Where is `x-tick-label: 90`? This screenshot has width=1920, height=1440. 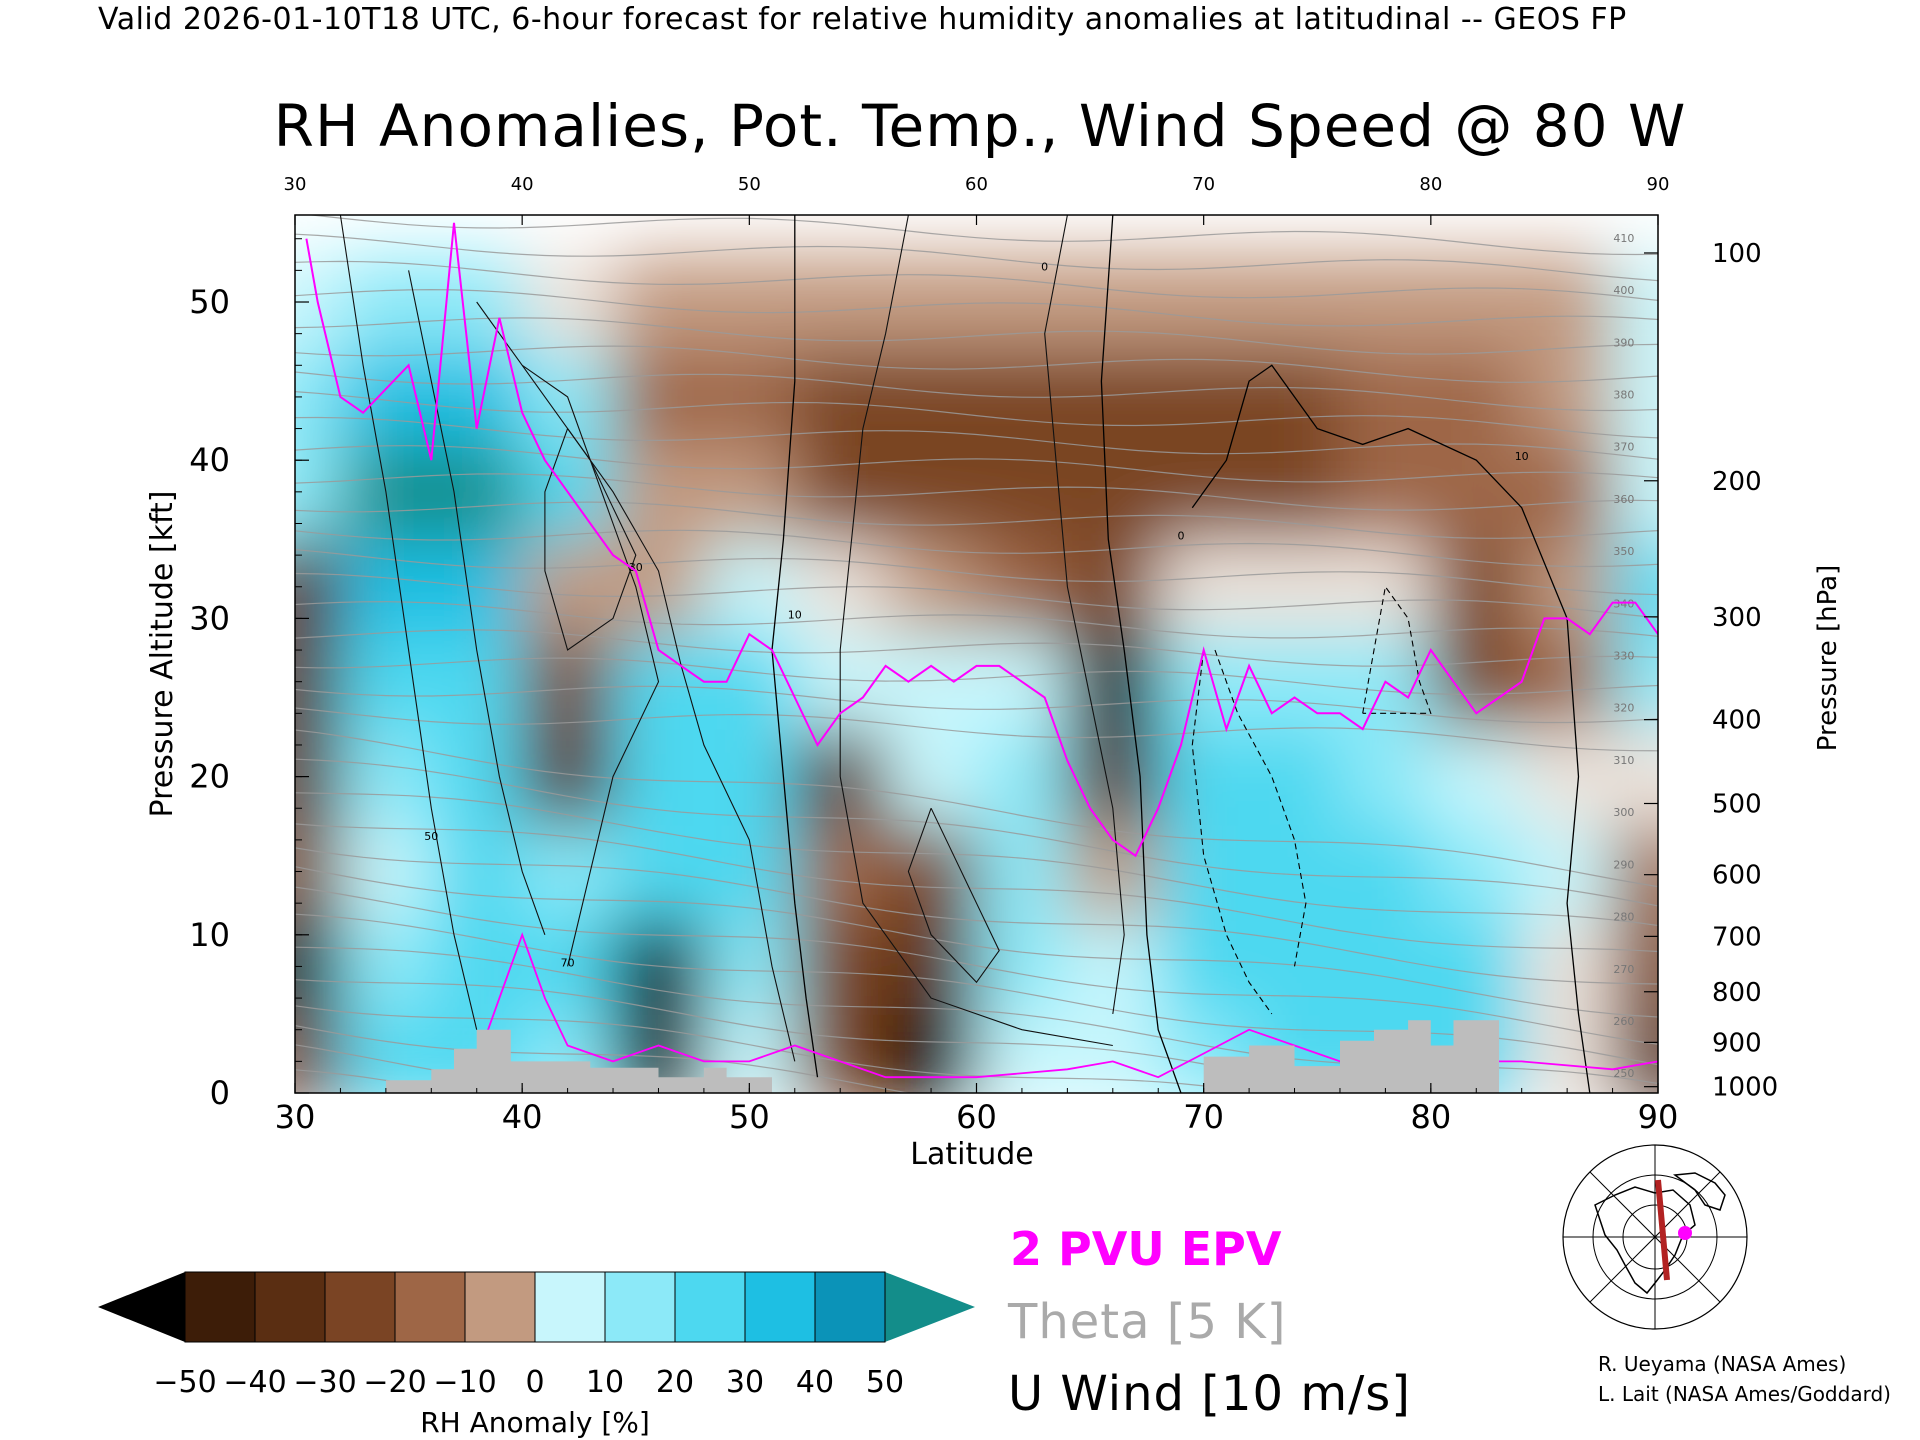
x-tick-label: 90 is located at coordinates (1658, 1117).